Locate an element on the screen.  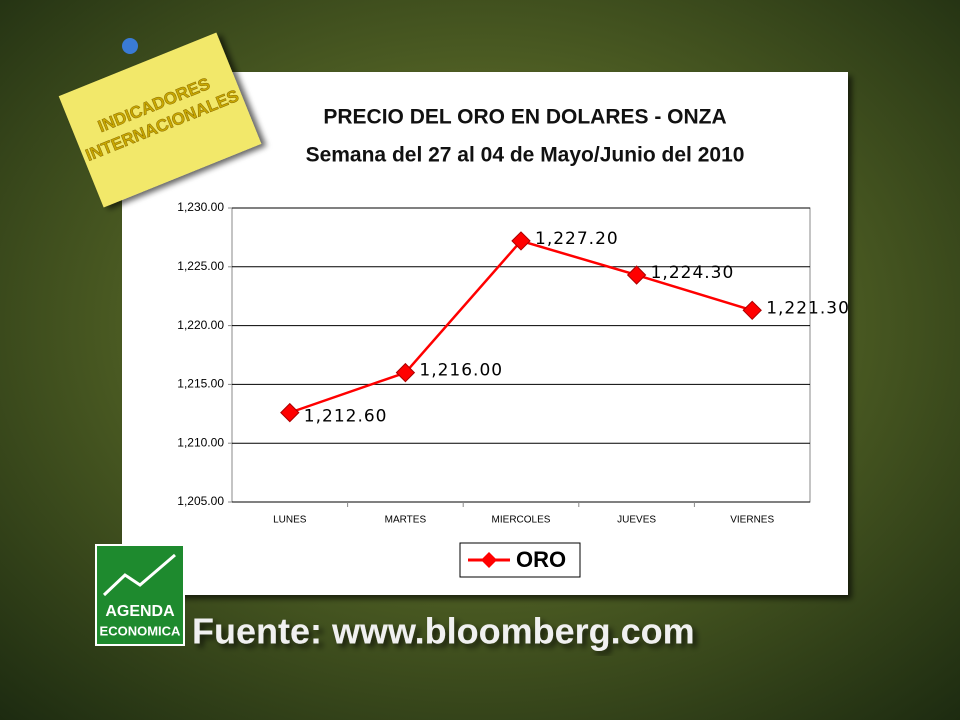
x-tick-label: MIERCOLES is located at coordinates (521, 520).